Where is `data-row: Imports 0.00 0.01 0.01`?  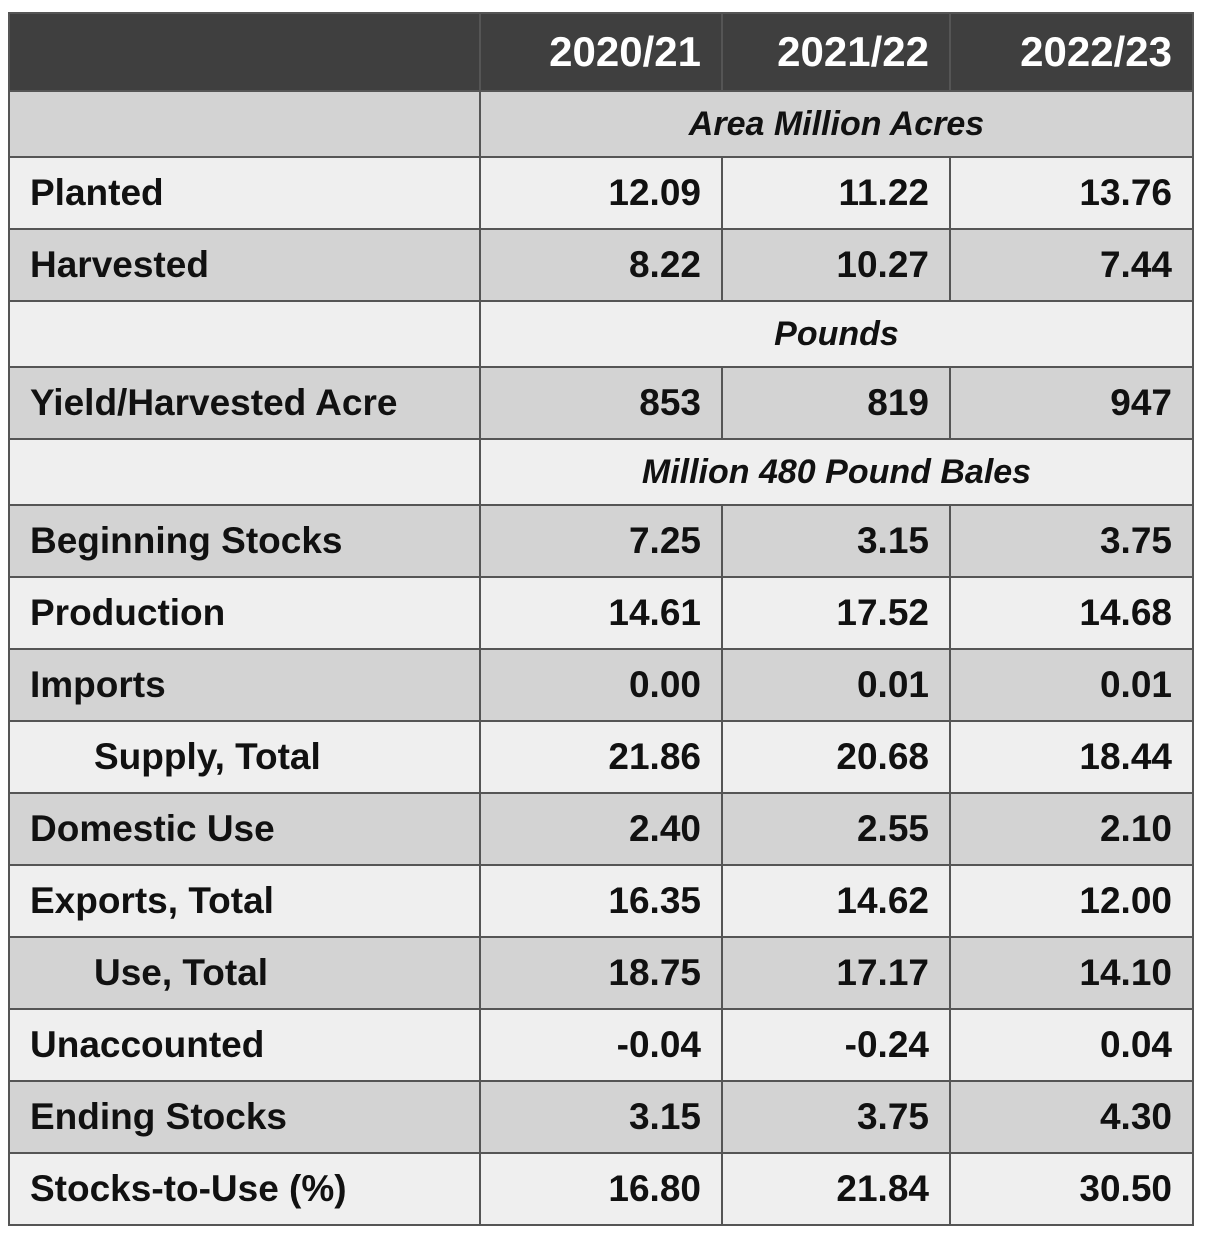
data-row: Imports 0.00 0.01 0.01 is located at coordinates (601, 685).